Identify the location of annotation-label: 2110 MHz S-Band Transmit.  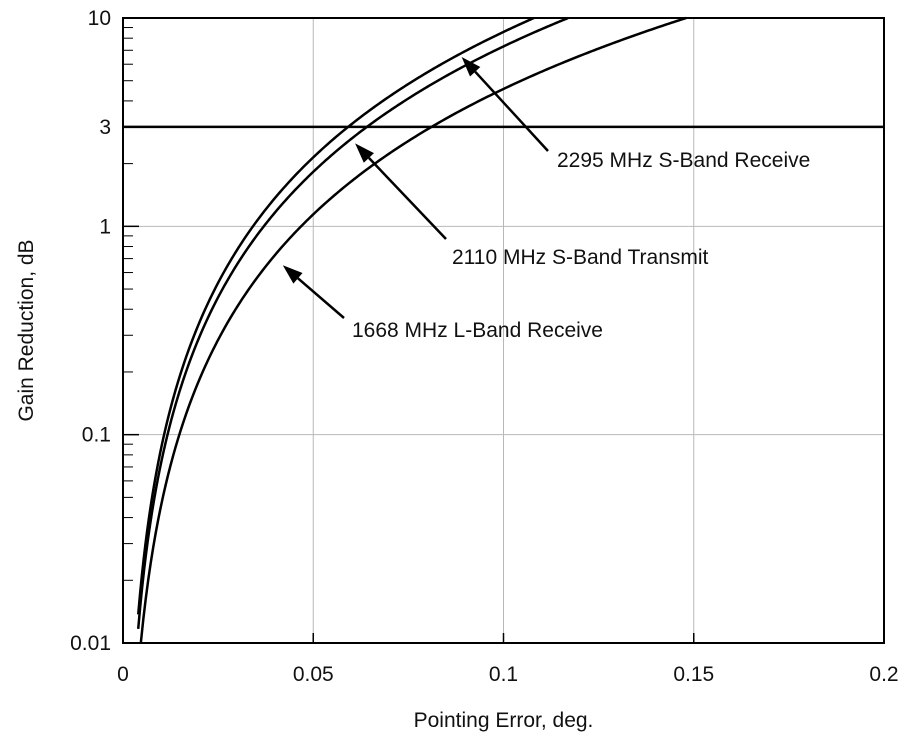
(580, 257).